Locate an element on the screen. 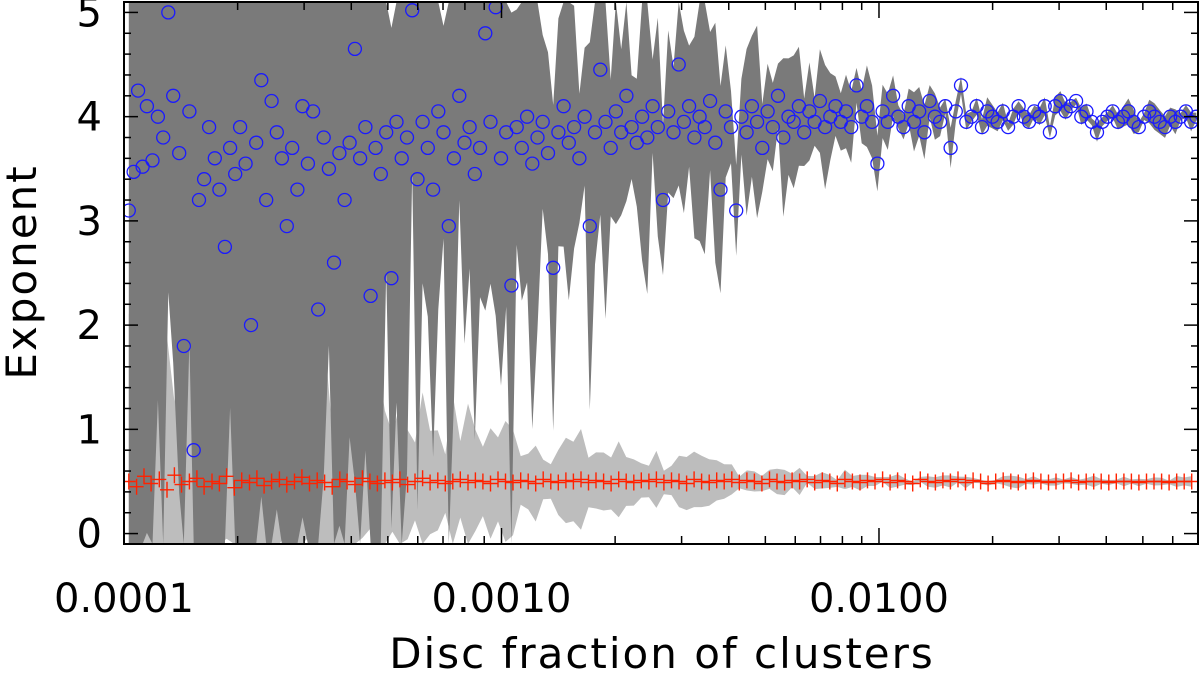 Image resolution: width=1200 pixels, height=676 pixels. x-axis-title: Disc fraction of clusters is located at coordinates (662, 652).